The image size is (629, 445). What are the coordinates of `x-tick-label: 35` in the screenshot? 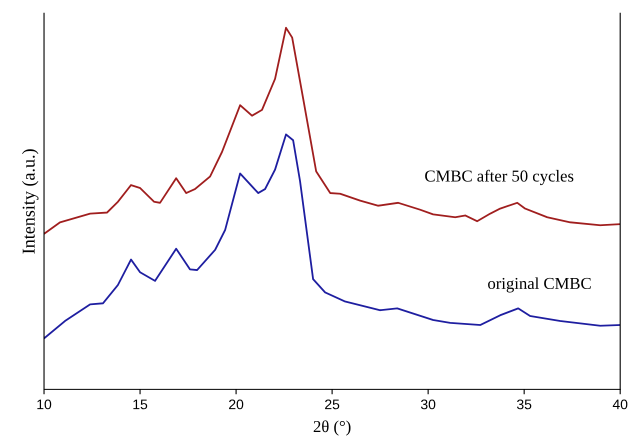 It's located at (524, 404).